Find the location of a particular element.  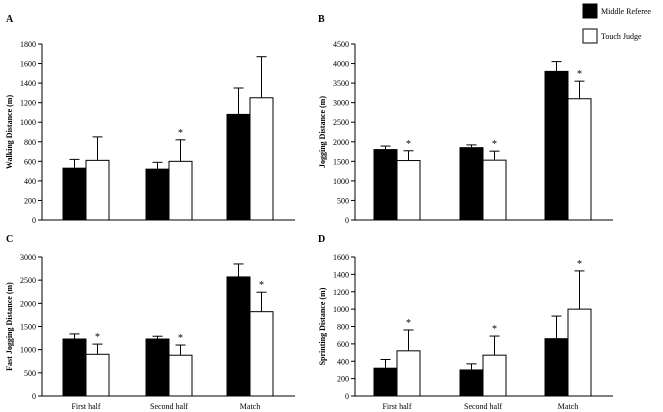

y-tick-label: 4000 is located at coordinates (341, 64).